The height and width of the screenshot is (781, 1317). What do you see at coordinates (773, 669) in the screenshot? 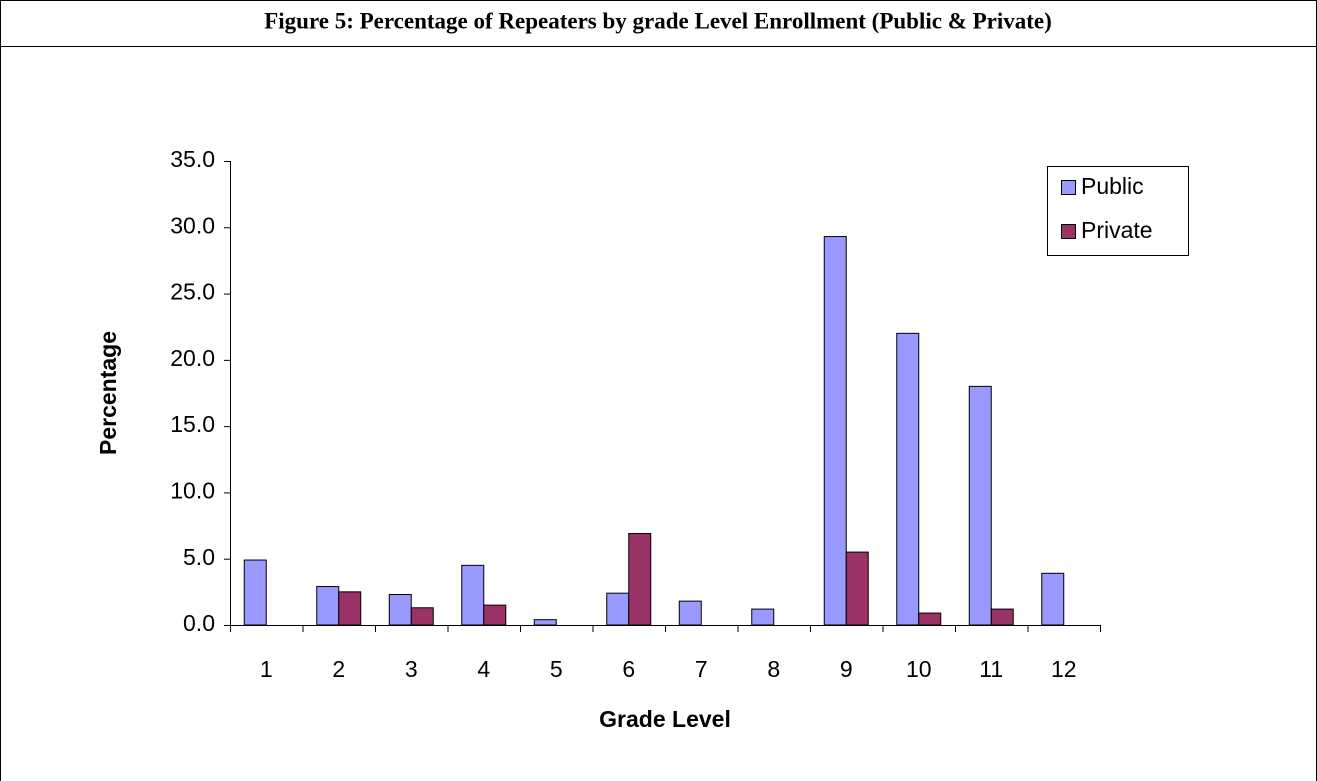
I see `x-tick-label: 8` at bounding box center [773, 669].